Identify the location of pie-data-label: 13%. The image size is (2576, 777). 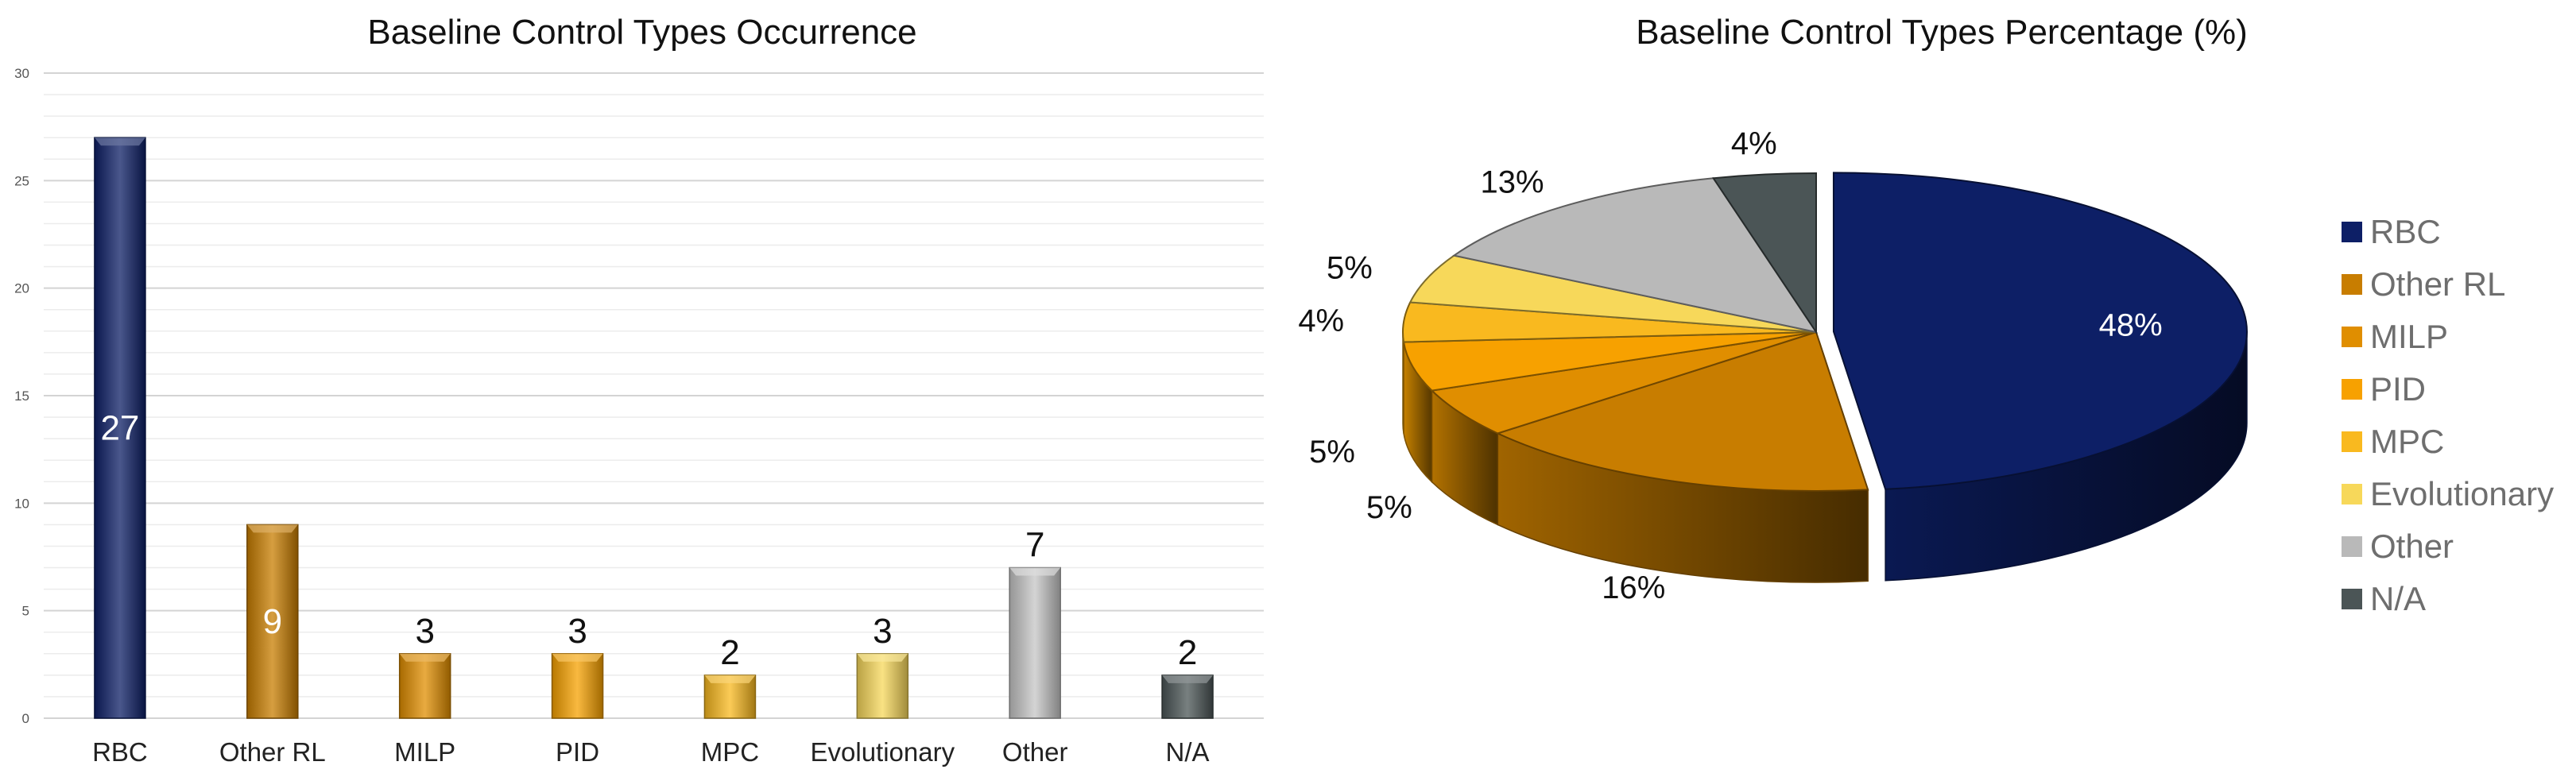
(1512, 181).